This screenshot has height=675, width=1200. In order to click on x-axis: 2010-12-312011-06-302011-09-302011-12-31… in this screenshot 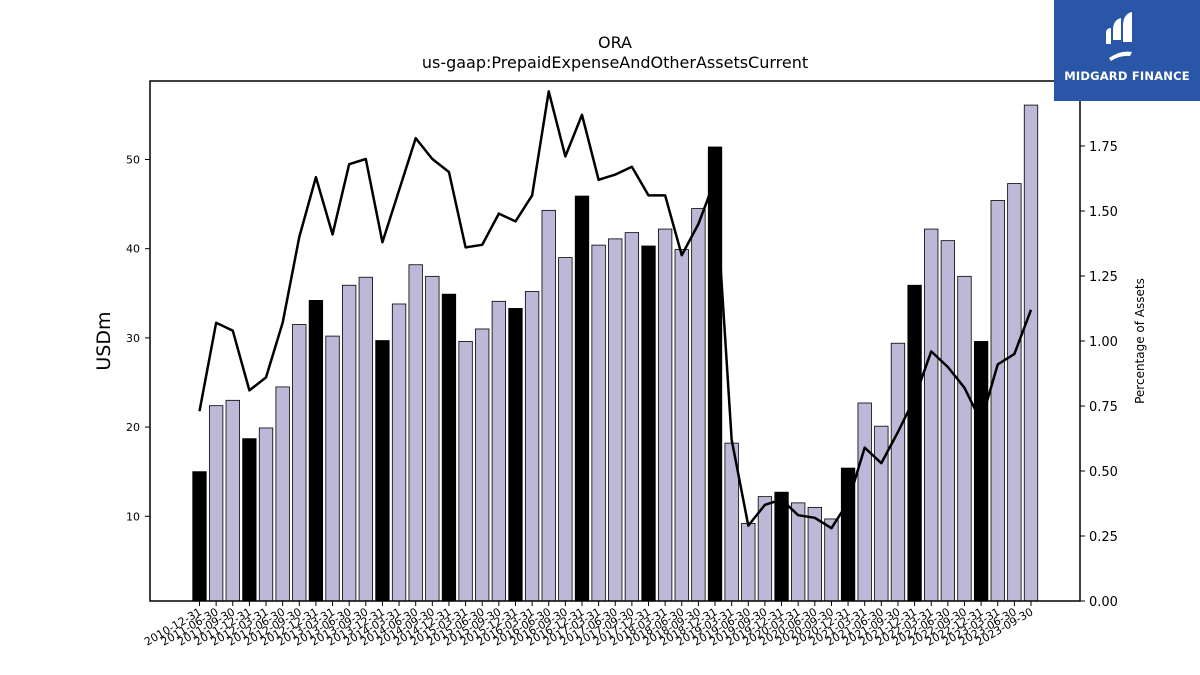, I will do `click(589, 625)`.